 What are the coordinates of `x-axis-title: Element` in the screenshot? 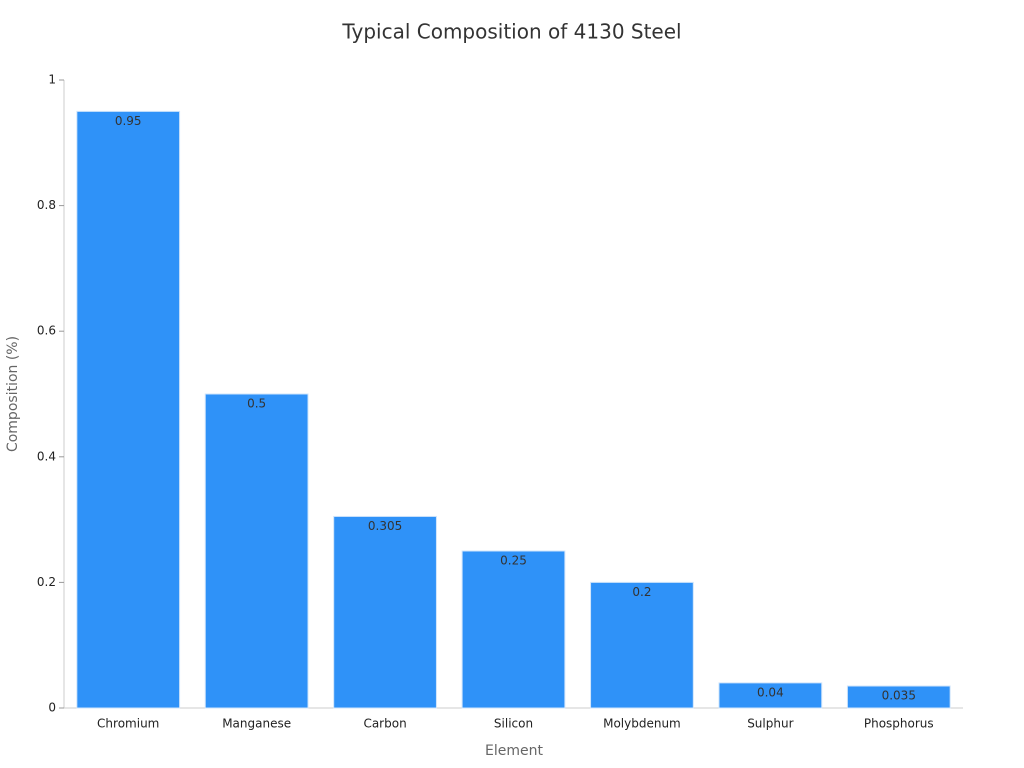 It's located at (514, 751).